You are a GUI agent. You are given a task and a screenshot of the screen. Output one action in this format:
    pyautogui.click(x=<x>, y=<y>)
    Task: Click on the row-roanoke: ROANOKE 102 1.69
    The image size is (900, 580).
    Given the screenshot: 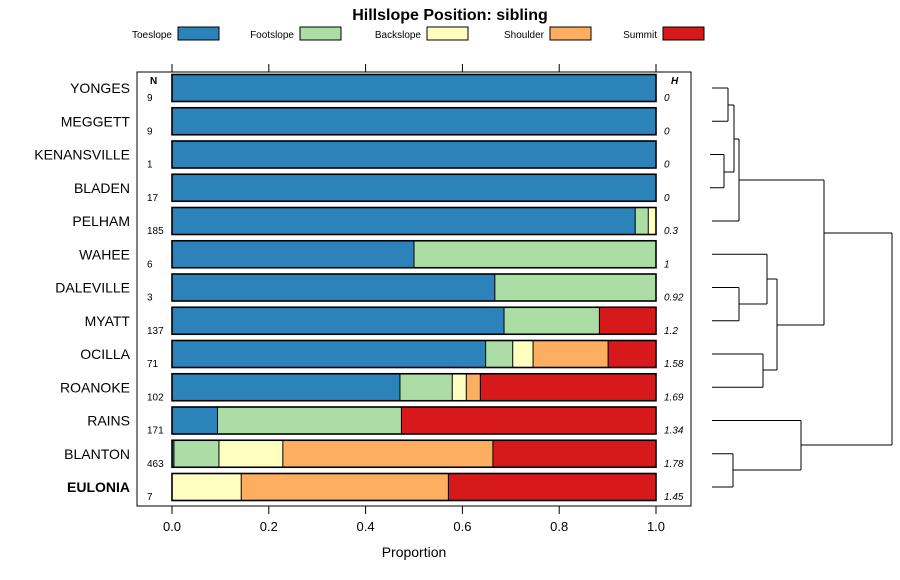 What is the action you would take?
    pyautogui.click(x=372, y=387)
    